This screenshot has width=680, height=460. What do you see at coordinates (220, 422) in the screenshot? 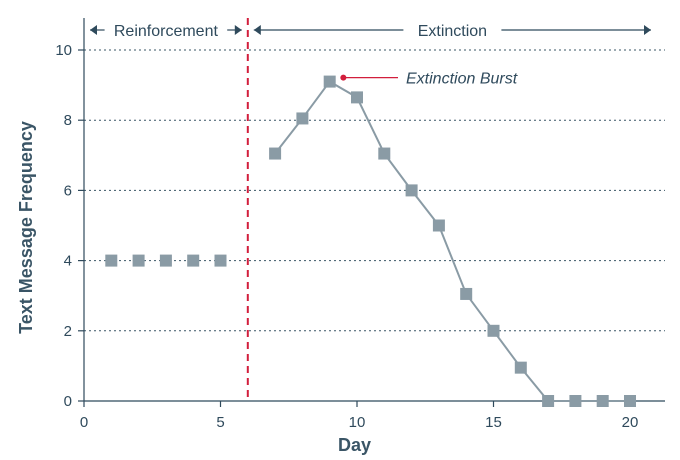
I see `x-tick-label-5: 5` at bounding box center [220, 422].